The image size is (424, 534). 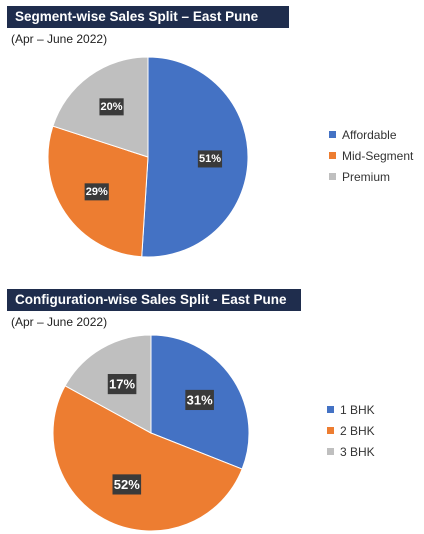 I want to click on slice-label-text: 52%, so click(x=127, y=484).